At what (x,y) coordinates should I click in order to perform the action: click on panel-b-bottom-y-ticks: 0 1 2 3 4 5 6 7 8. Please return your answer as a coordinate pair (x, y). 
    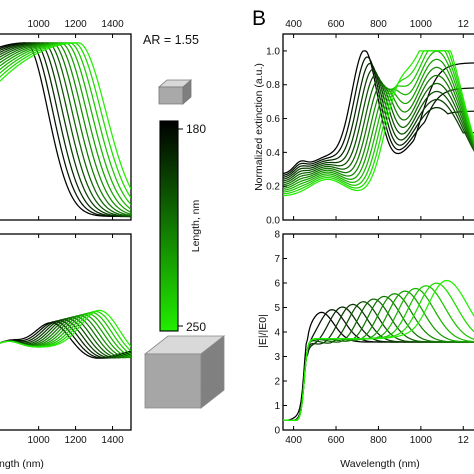
    Looking at the image, I should click on (280, 333).